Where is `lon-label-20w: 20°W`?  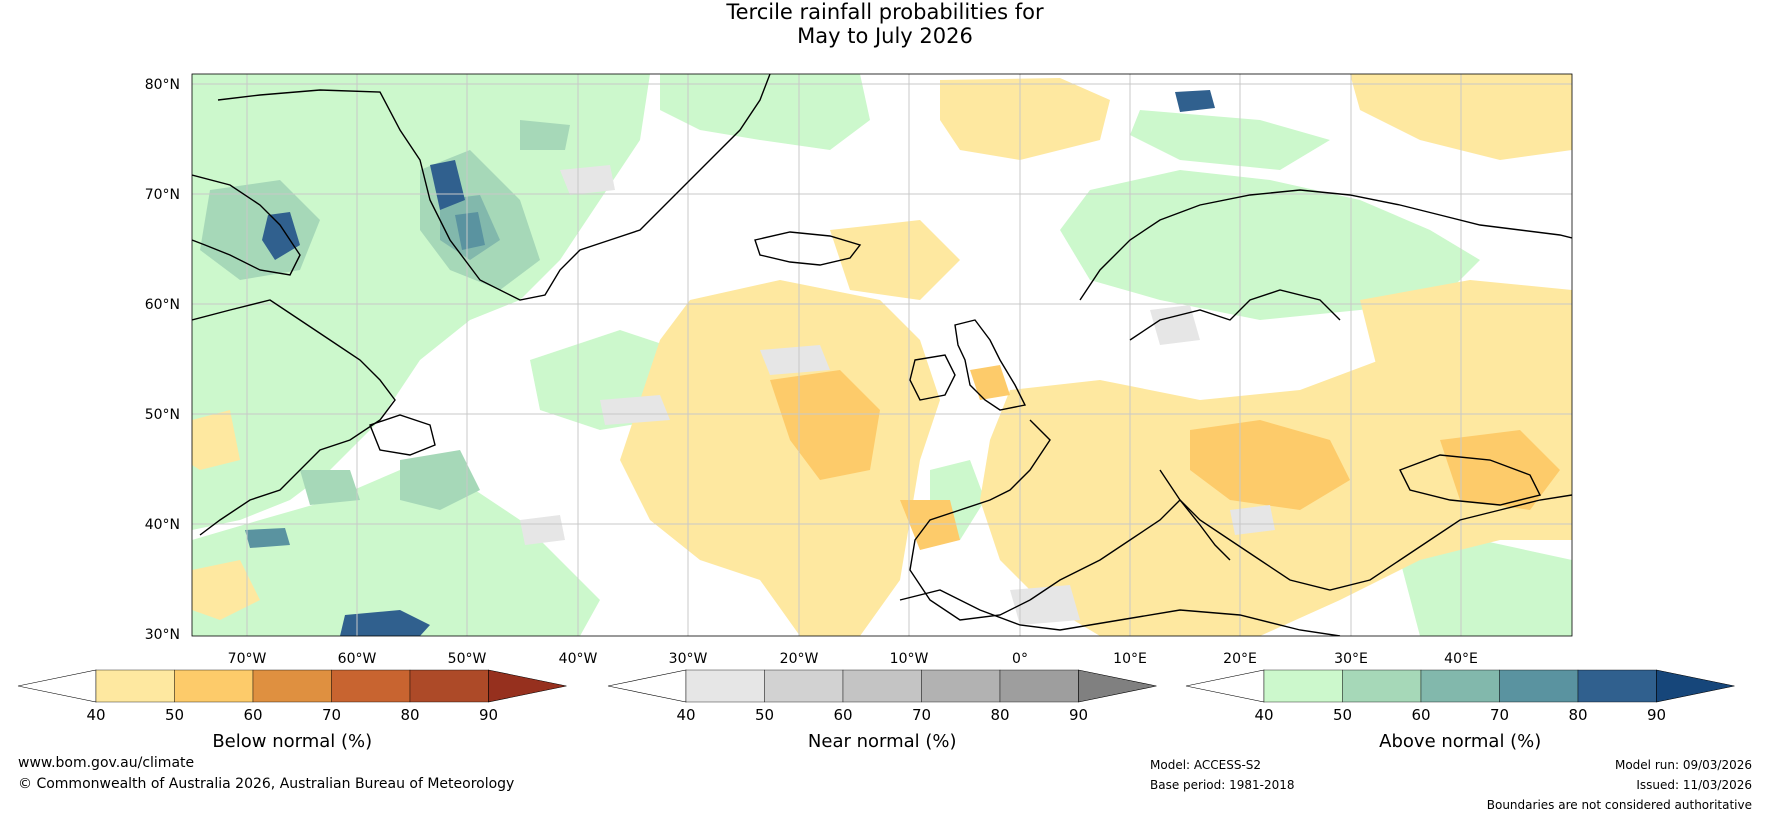 lon-label-20w: 20°W is located at coordinates (799, 659).